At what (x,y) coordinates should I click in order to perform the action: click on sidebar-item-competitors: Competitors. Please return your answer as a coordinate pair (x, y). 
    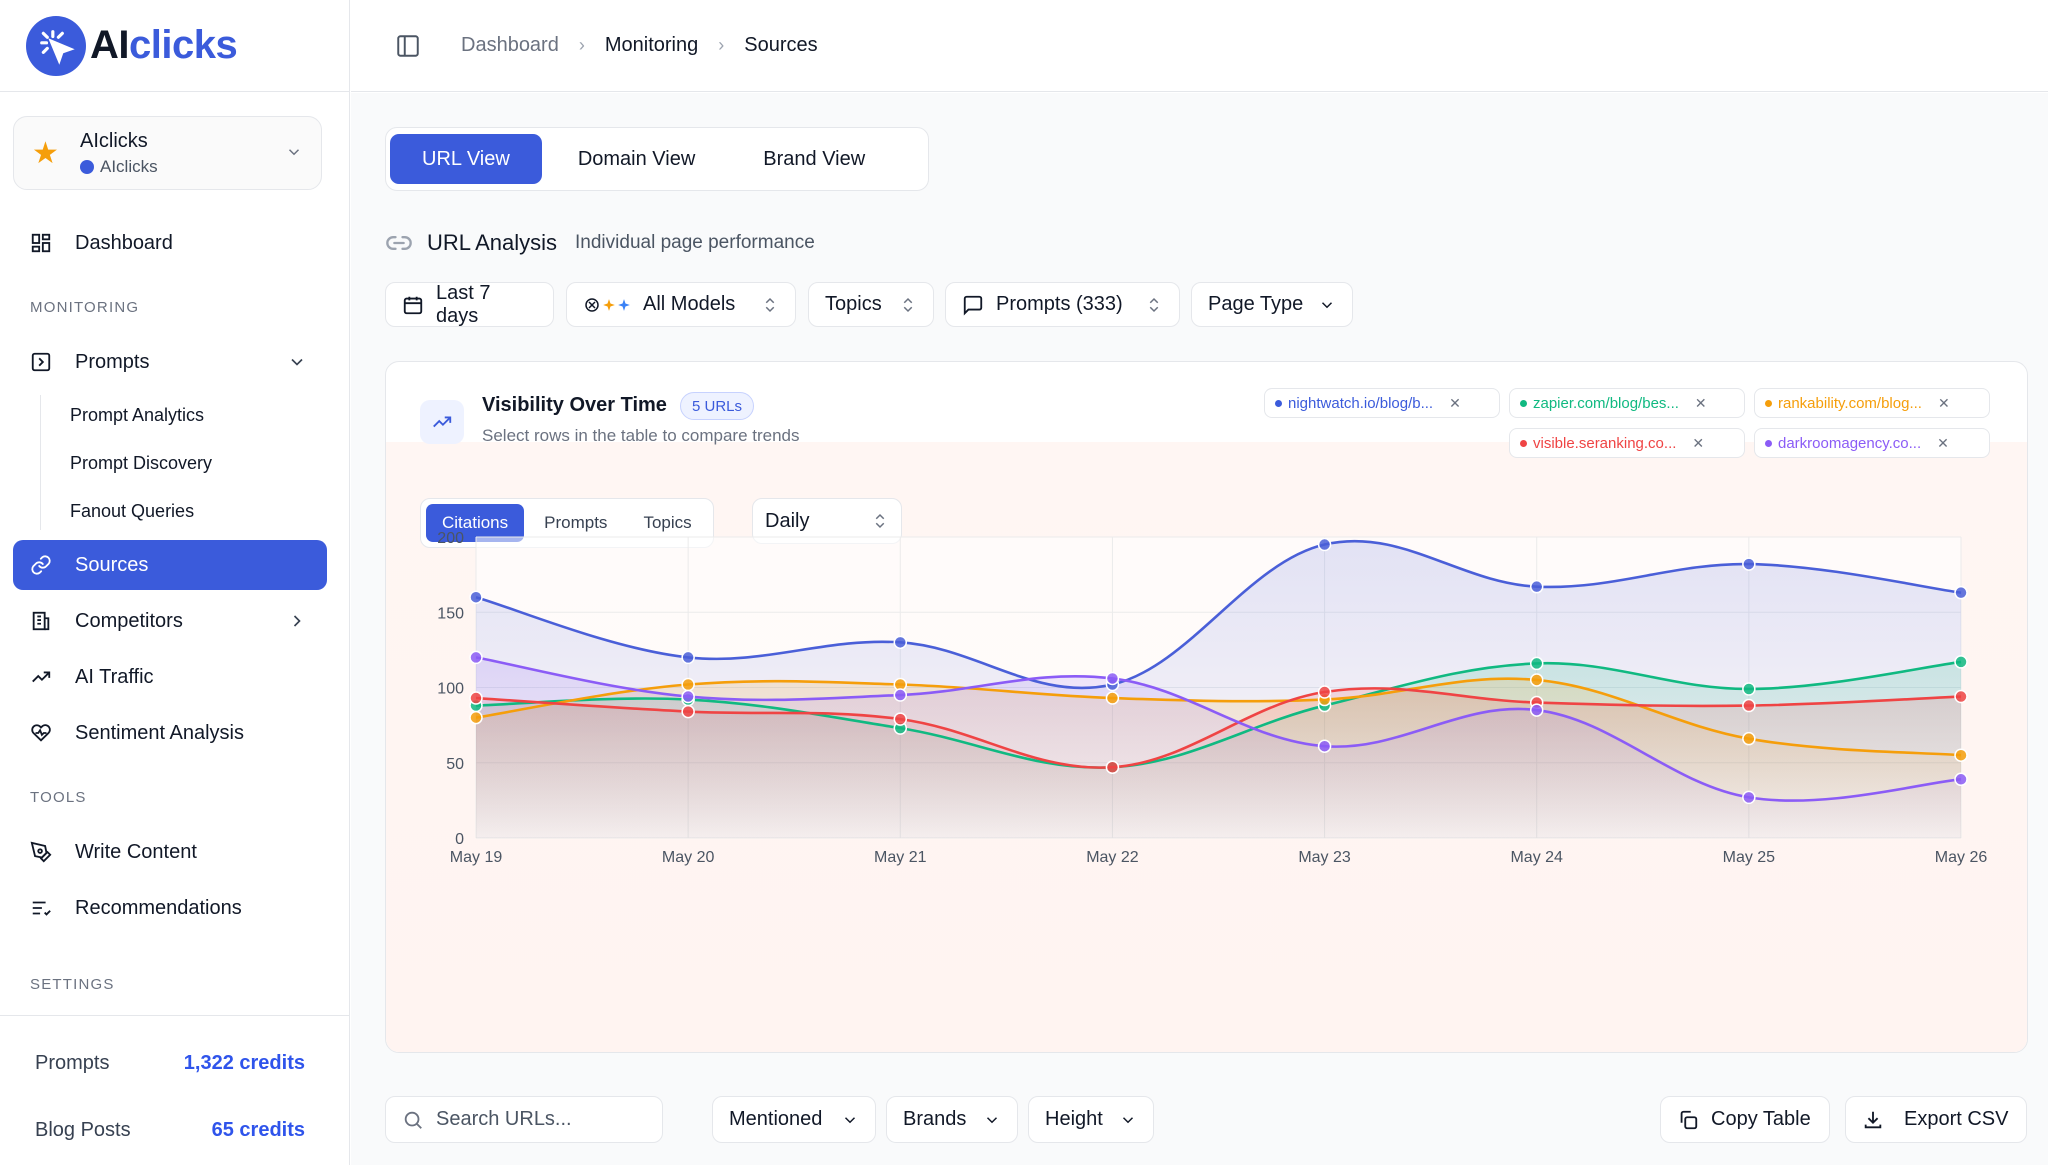
    Looking at the image, I should click on (170, 621).